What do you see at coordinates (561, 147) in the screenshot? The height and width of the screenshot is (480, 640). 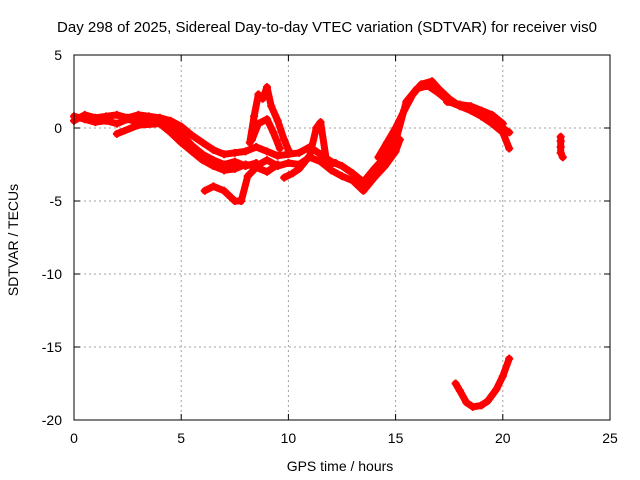 I see `series-late-isolated` at bounding box center [561, 147].